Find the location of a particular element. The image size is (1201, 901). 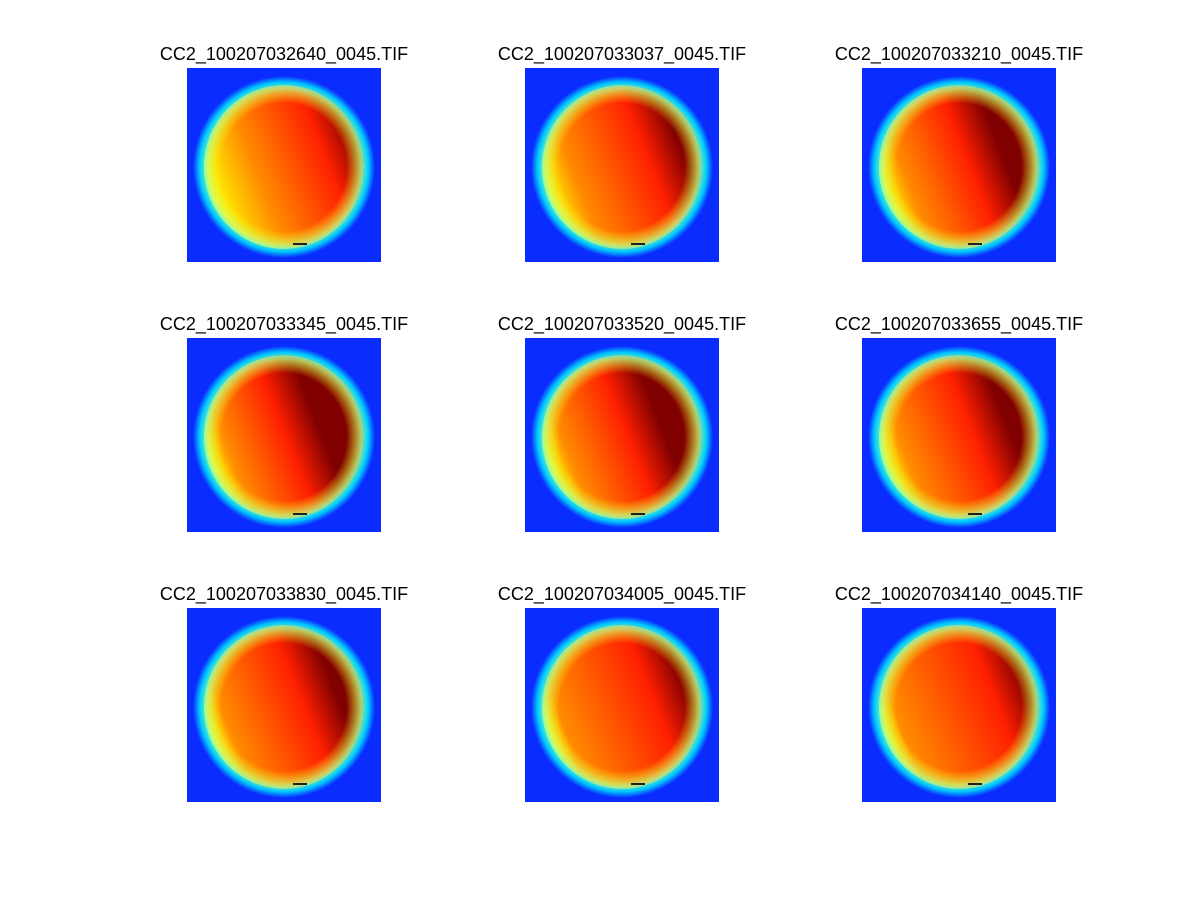

panel-title: CC2_100207033037_0045.TIF is located at coordinates (622, 54).